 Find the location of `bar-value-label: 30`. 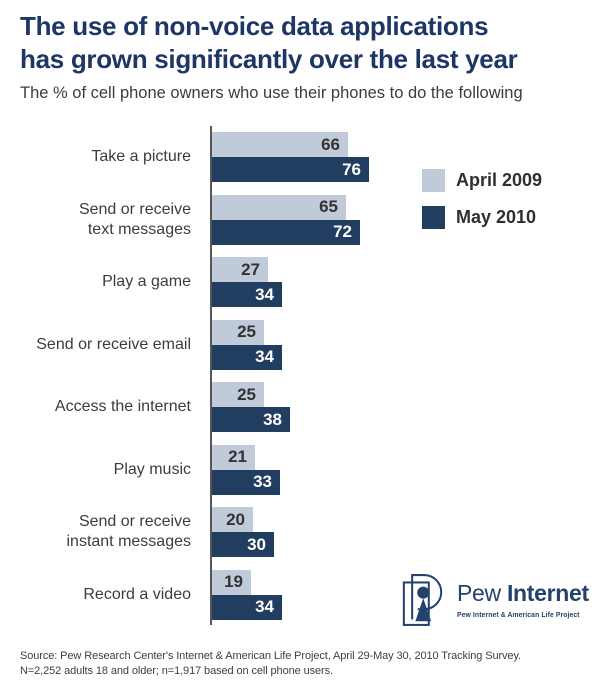

bar-value-label: 30 is located at coordinates (256, 544).